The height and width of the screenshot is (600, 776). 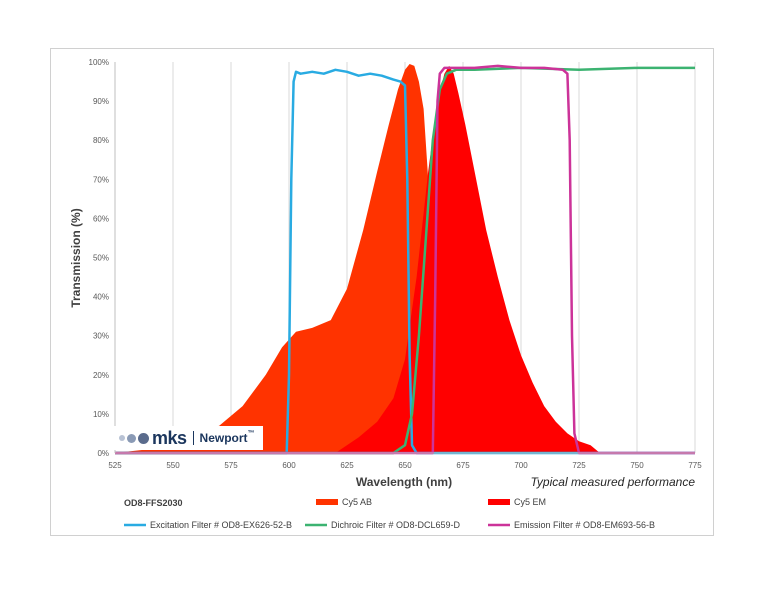 What do you see at coordinates (101, 179) in the screenshot?
I see `y-tick-label: 70%` at bounding box center [101, 179].